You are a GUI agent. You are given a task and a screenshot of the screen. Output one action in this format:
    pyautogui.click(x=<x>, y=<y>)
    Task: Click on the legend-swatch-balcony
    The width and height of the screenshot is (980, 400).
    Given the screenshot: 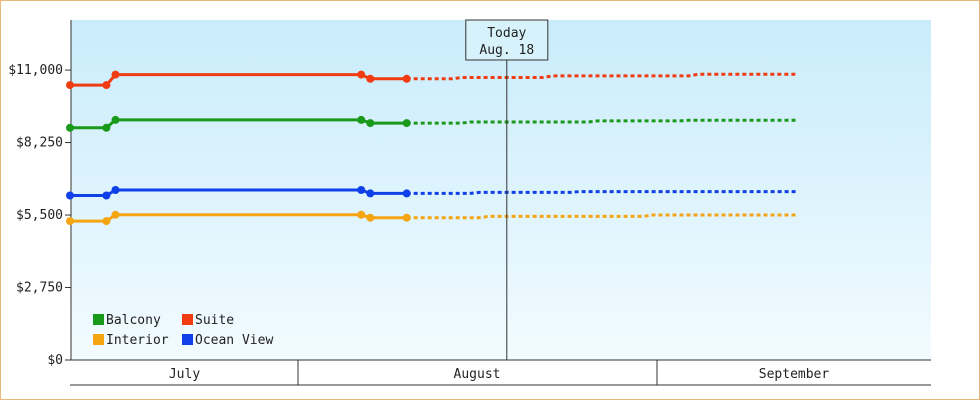 What is the action you would take?
    pyautogui.click(x=98, y=319)
    